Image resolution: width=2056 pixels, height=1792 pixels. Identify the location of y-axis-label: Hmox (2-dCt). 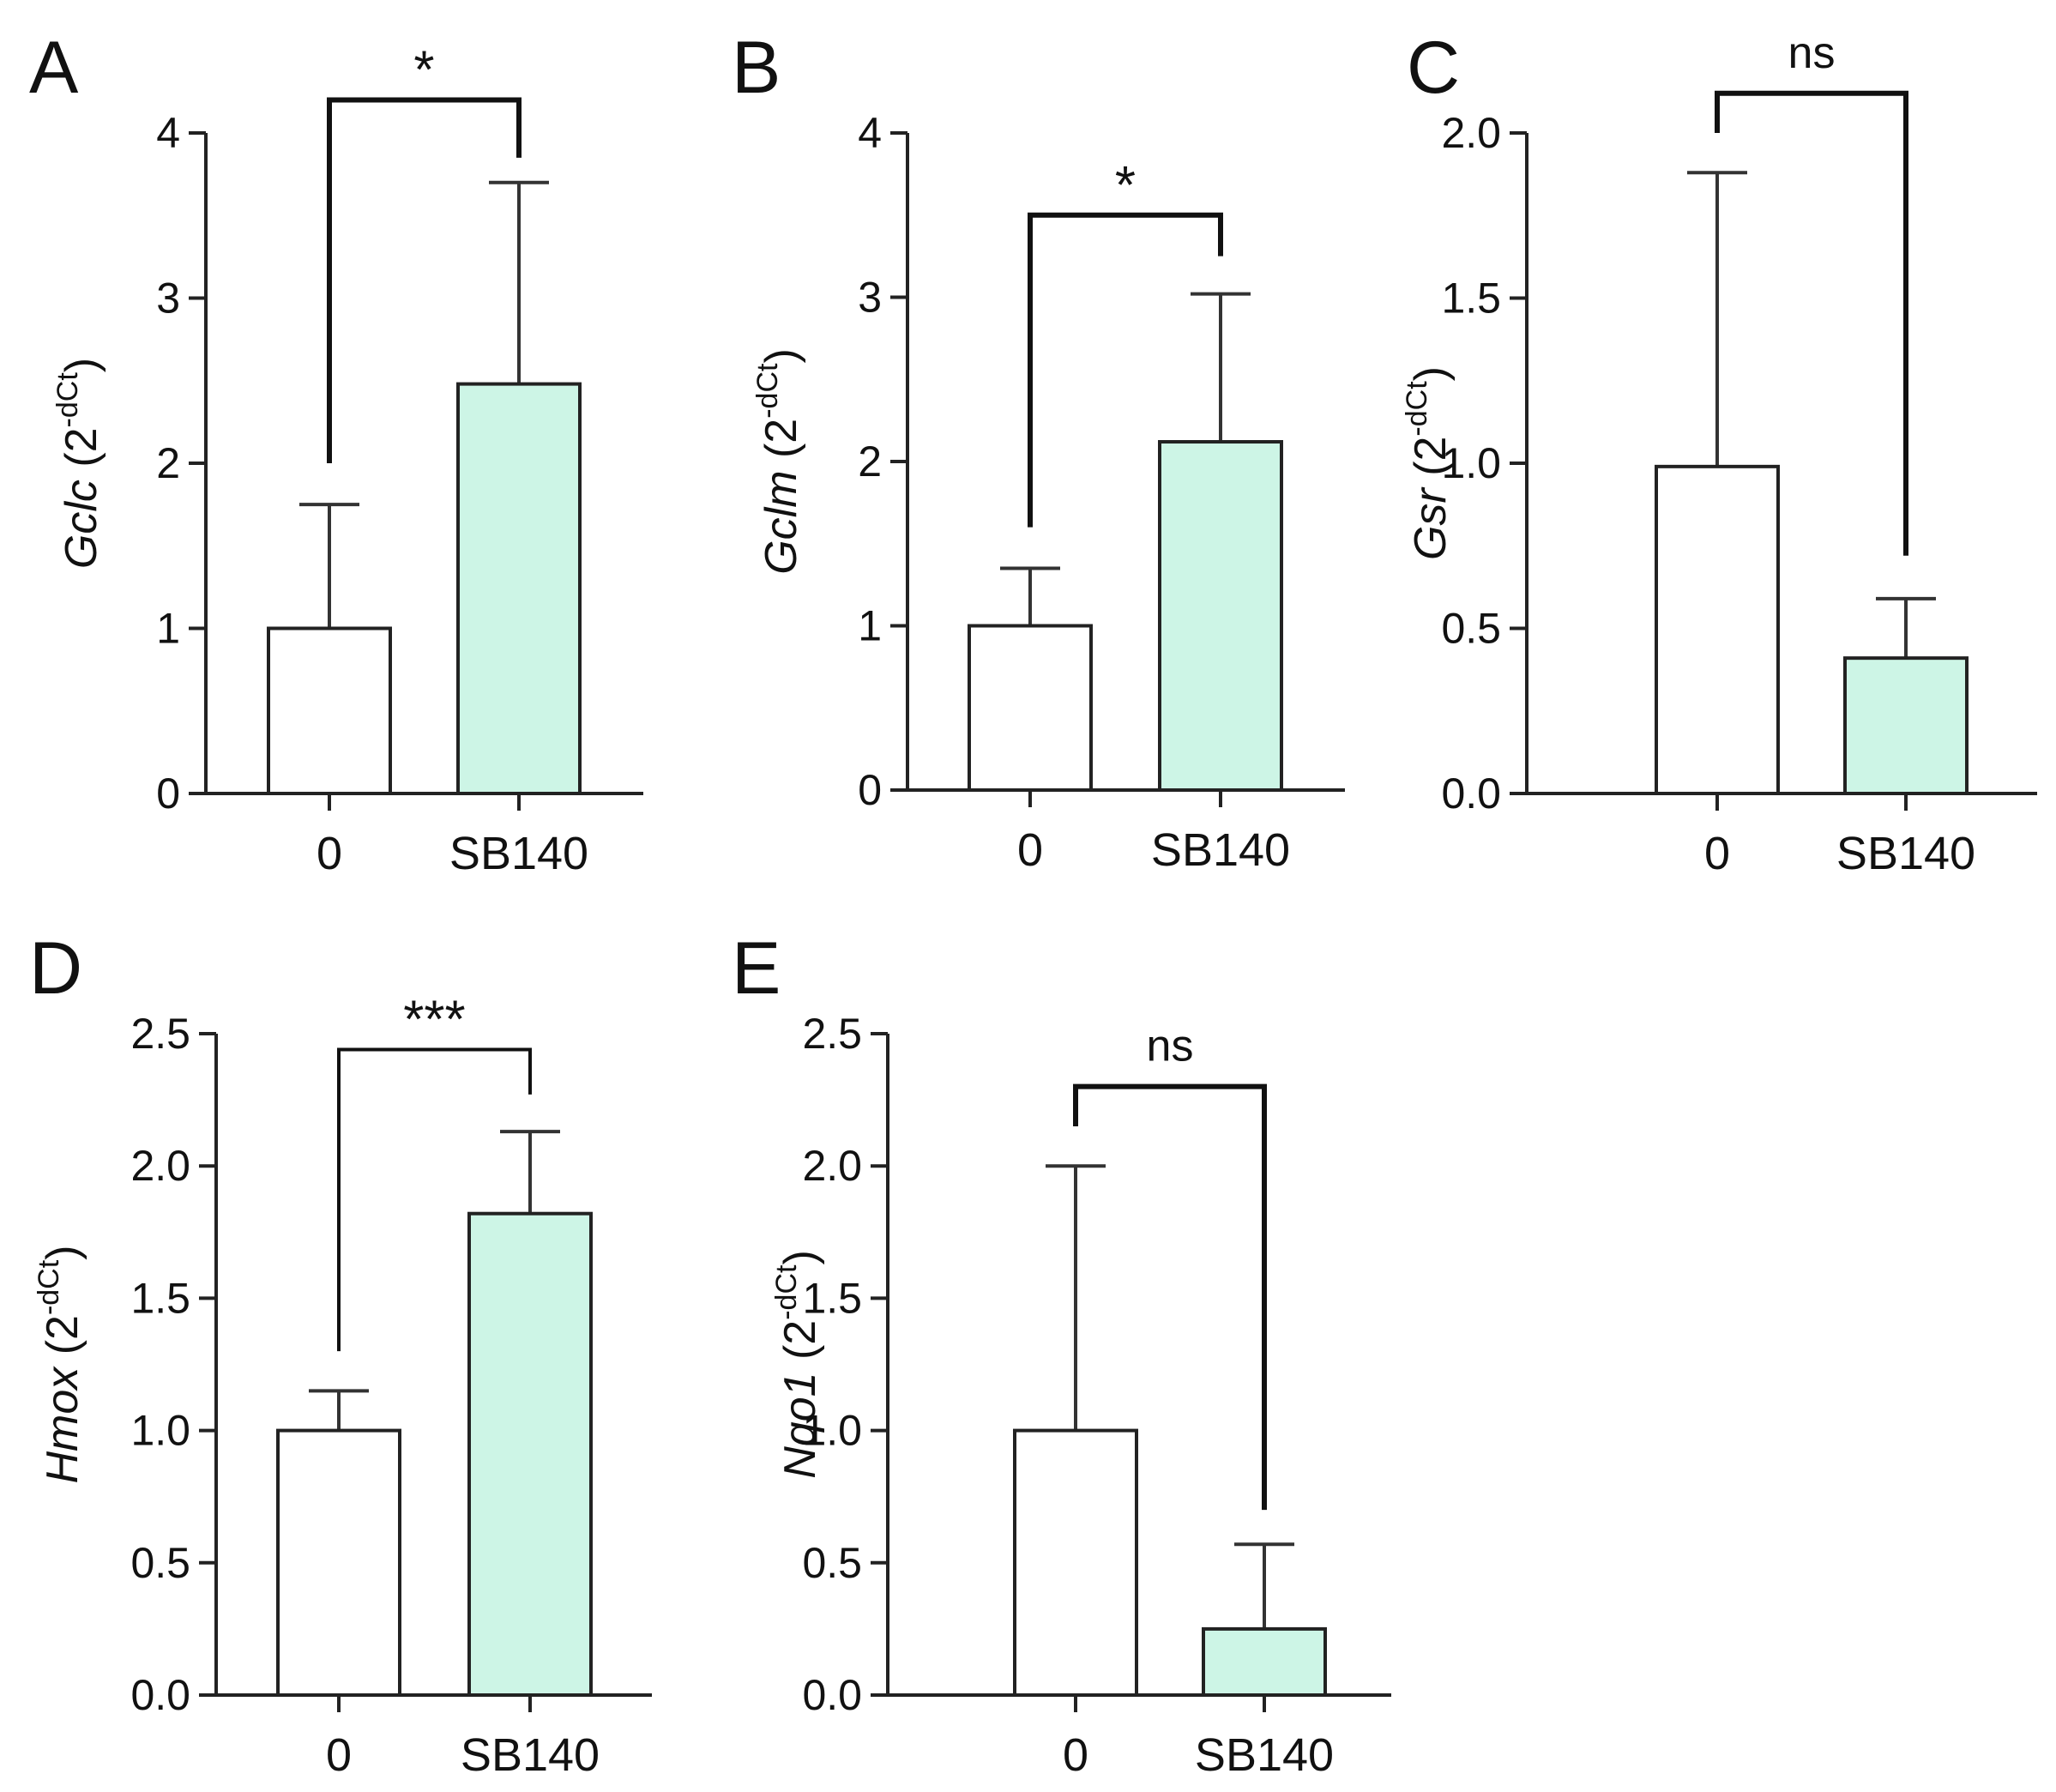
(60, 1364).